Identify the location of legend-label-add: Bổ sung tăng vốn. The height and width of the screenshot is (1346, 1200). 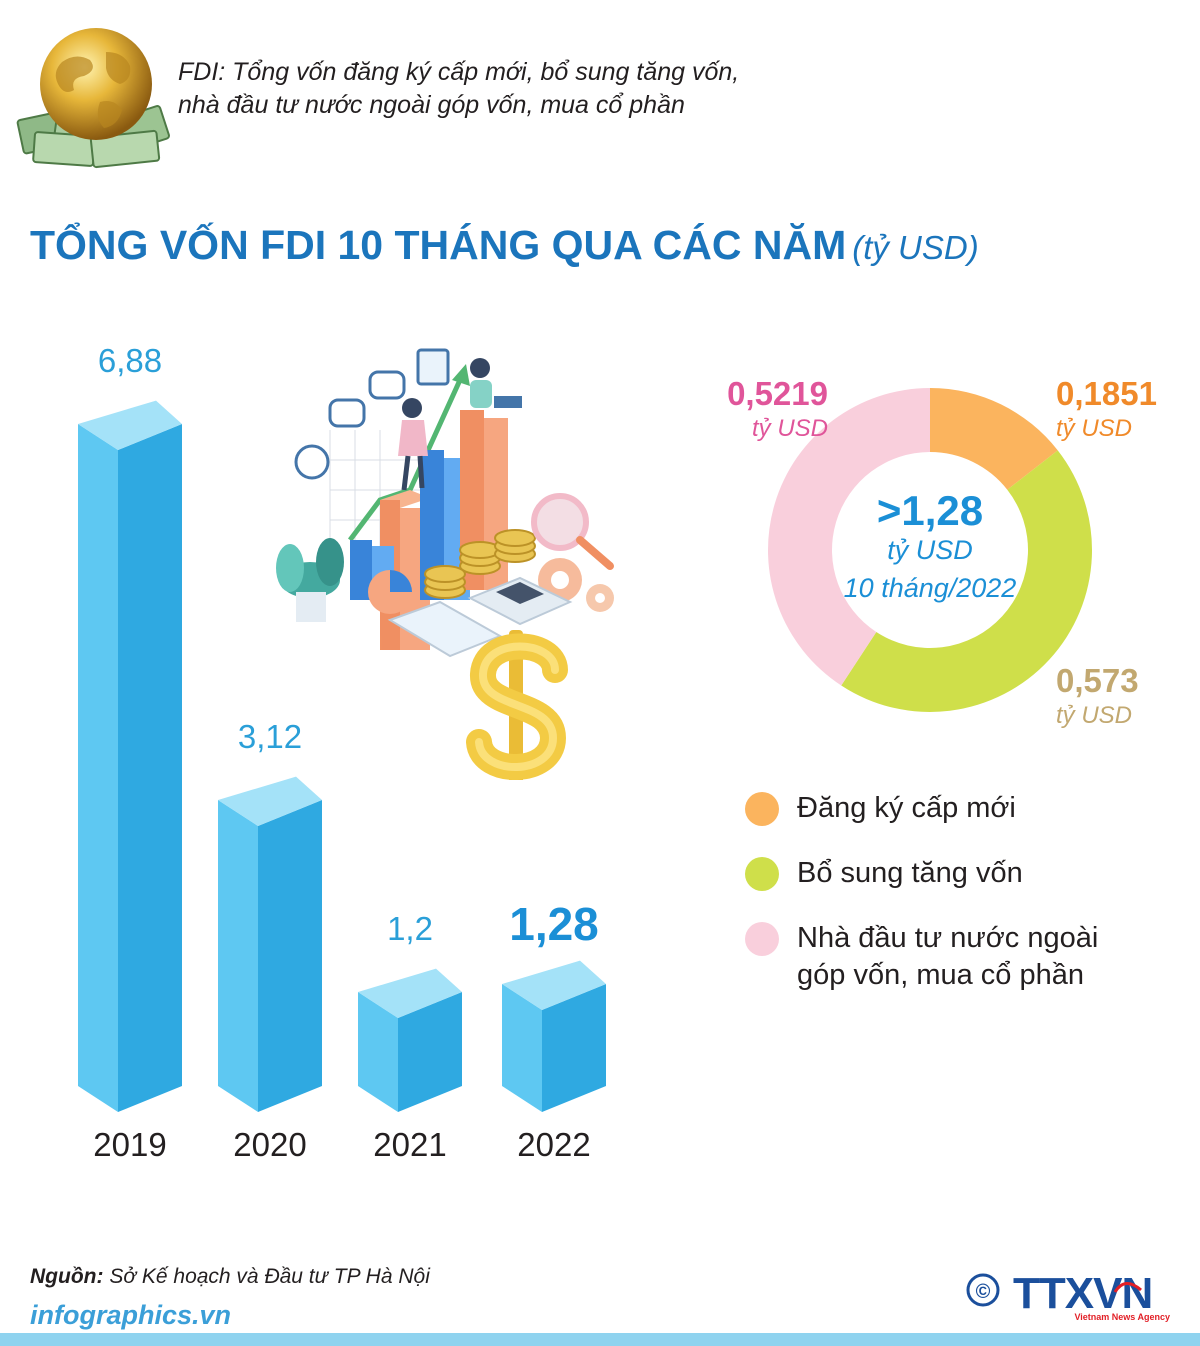
(910, 873).